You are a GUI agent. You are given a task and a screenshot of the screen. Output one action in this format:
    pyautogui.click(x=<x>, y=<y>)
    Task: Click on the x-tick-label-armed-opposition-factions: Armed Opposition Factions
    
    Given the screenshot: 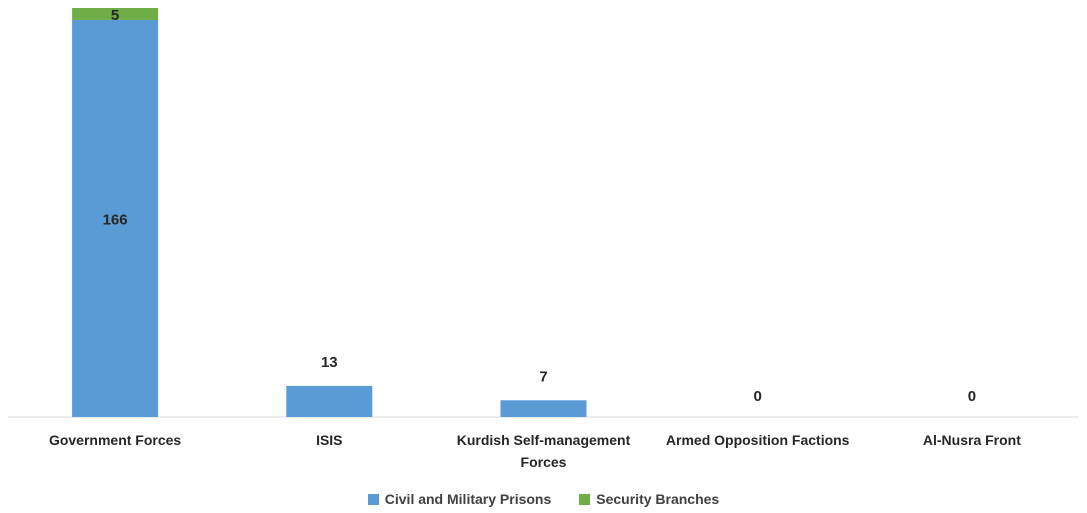 What is the action you would take?
    pyautogui.click(x=758, y=440)
    